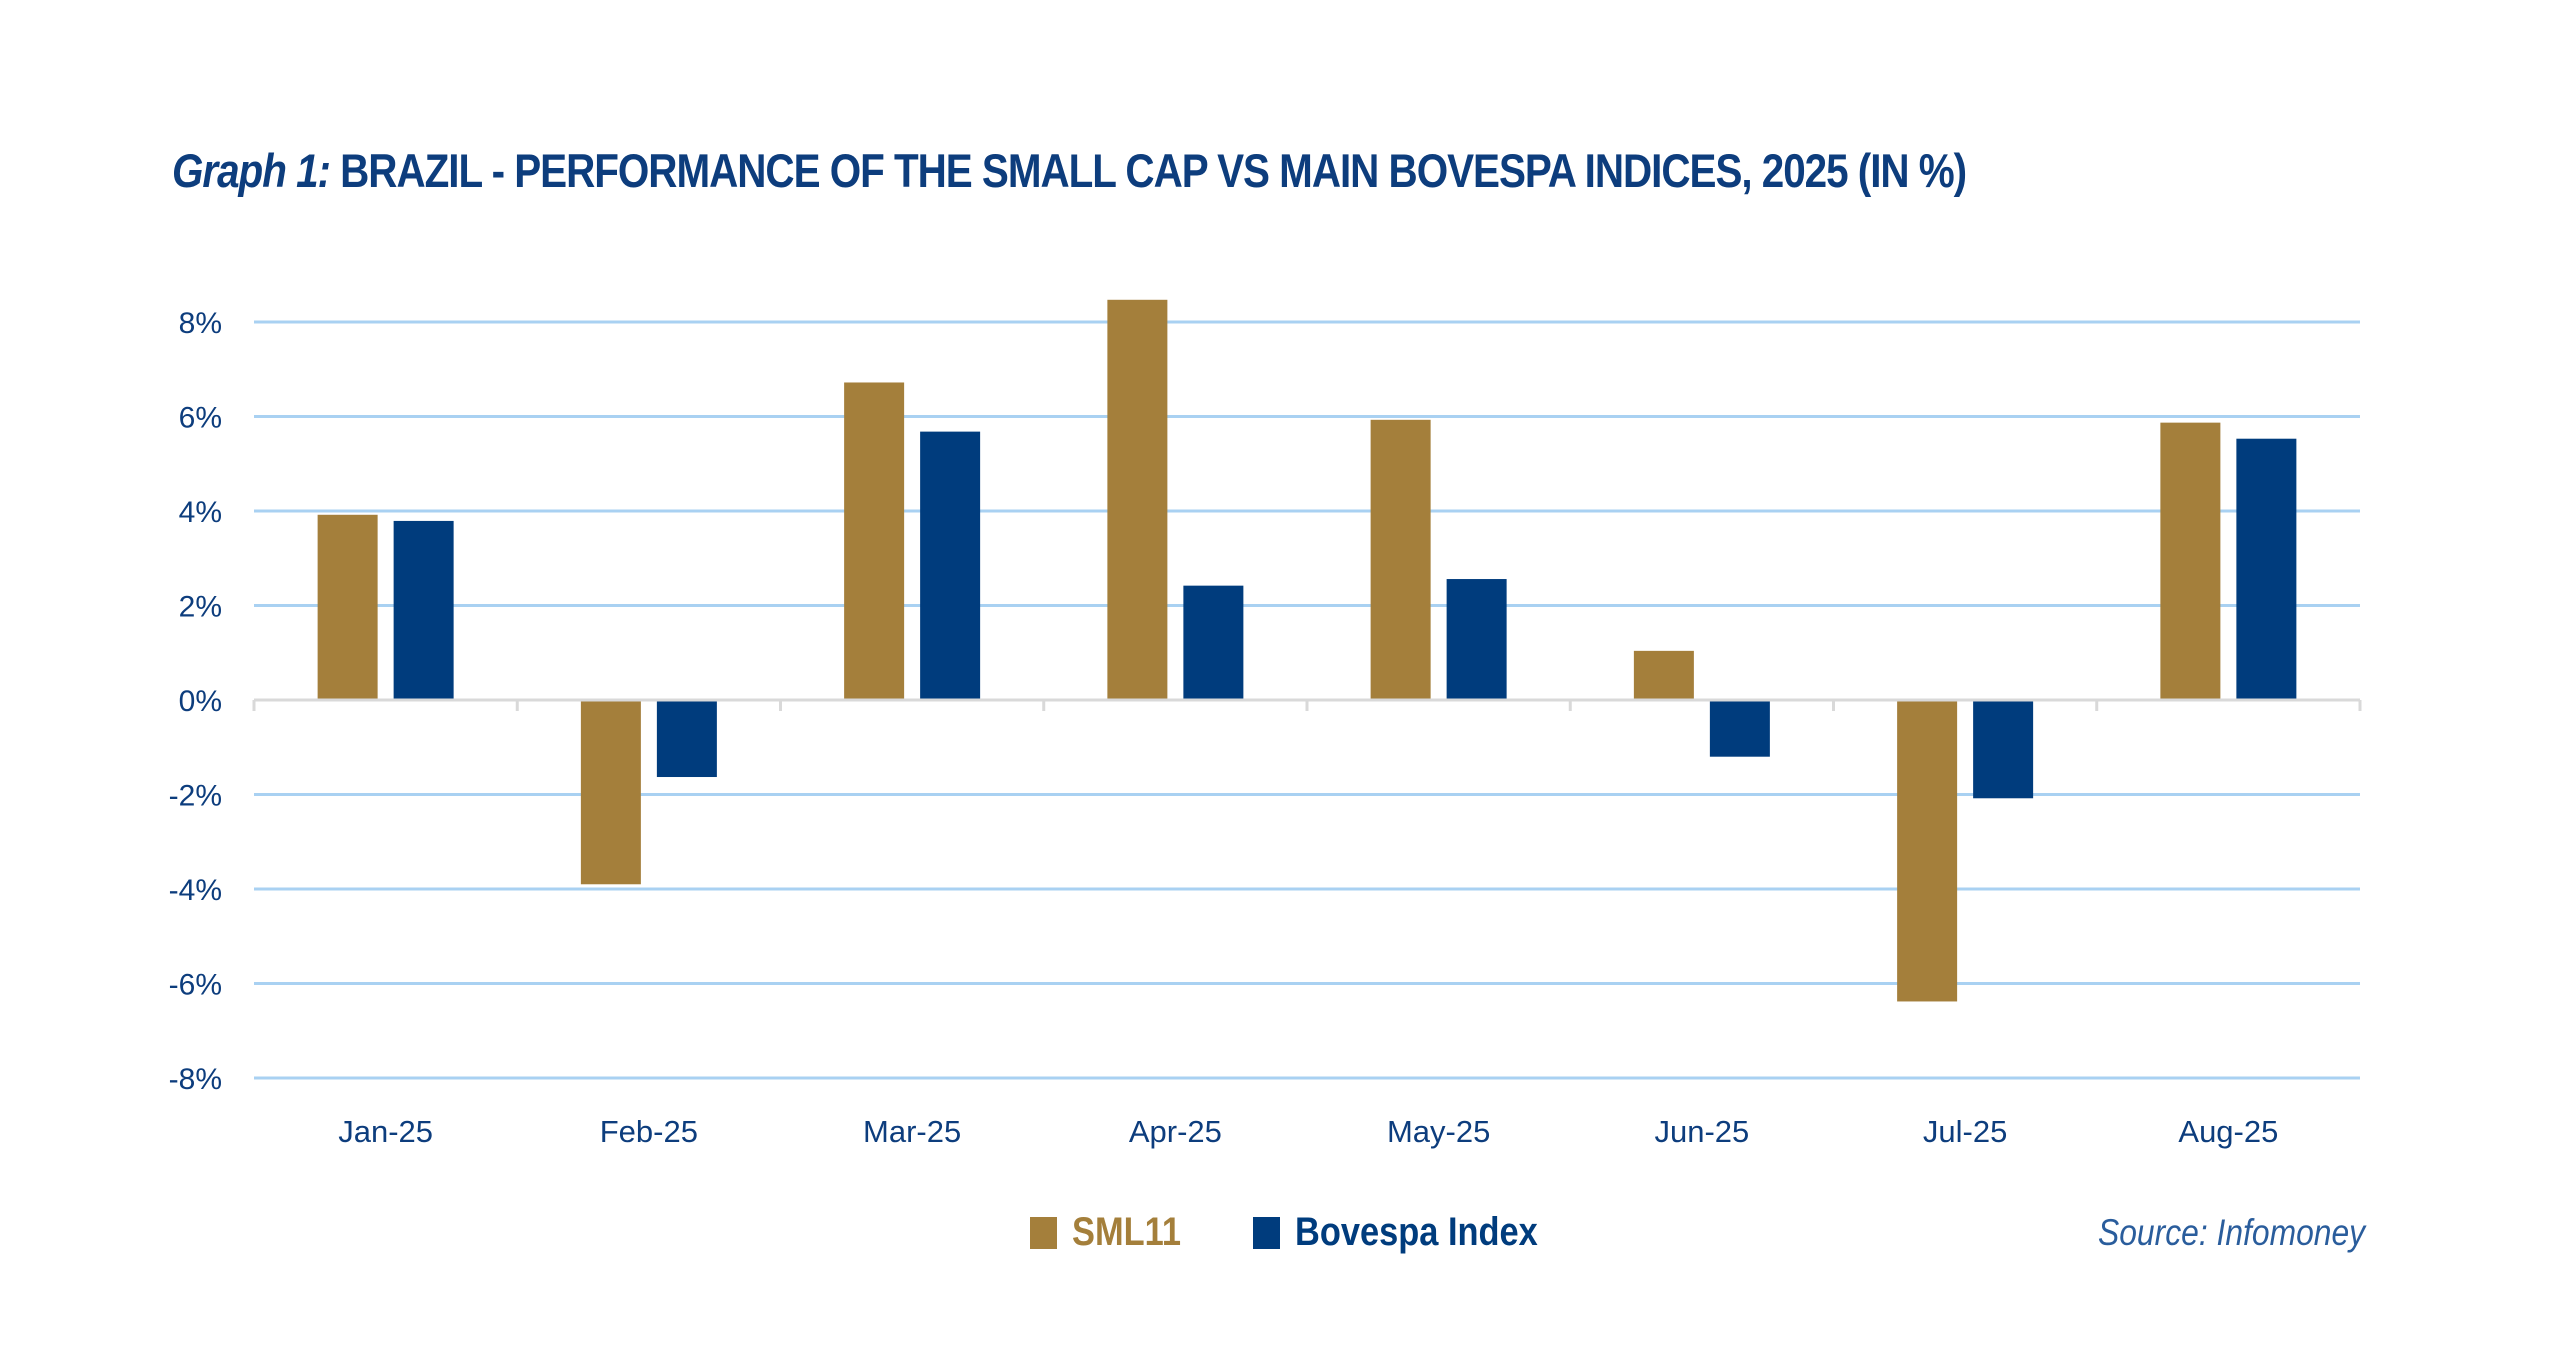  I want to click on x-tick-label: Jun-25, so click(1701, 1131).